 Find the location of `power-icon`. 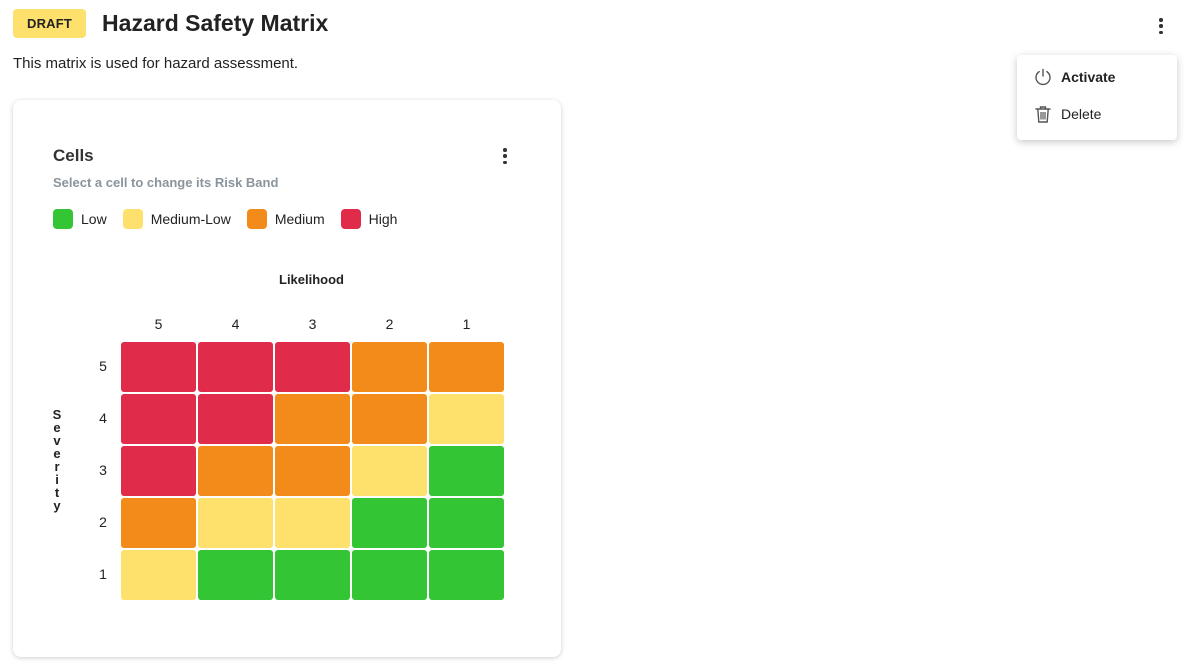

power-icon is located at coordinates (1043, 77).